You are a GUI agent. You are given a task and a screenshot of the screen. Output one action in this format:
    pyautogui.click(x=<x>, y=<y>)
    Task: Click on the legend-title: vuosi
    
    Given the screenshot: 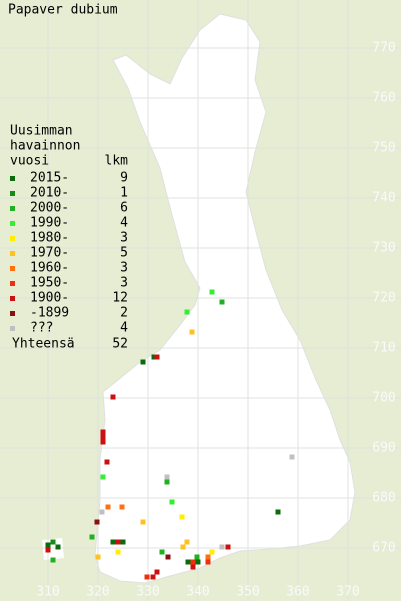 What is the action you would take?
    pyautogui.click(x=29, y=161)
    